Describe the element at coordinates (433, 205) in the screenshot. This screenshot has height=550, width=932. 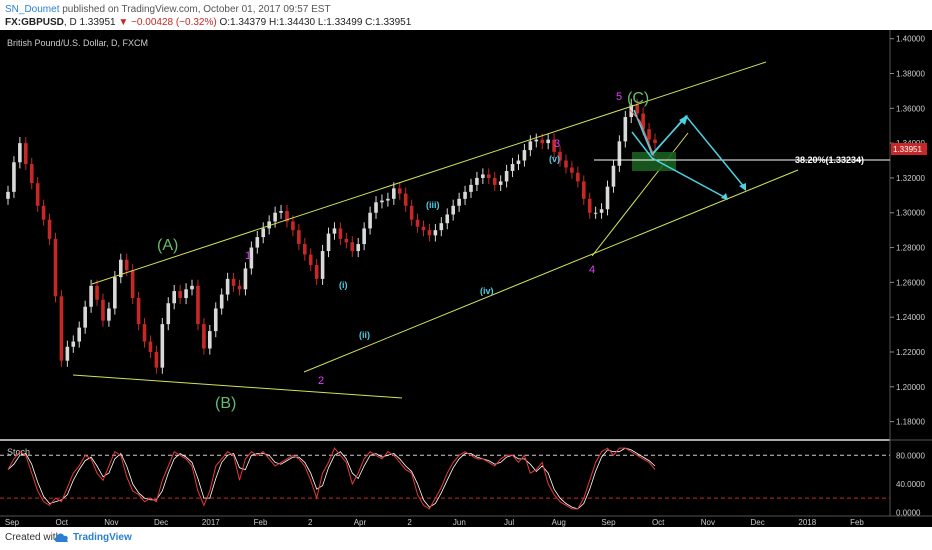
I see `wave-label-iii: (iii)` at that location.